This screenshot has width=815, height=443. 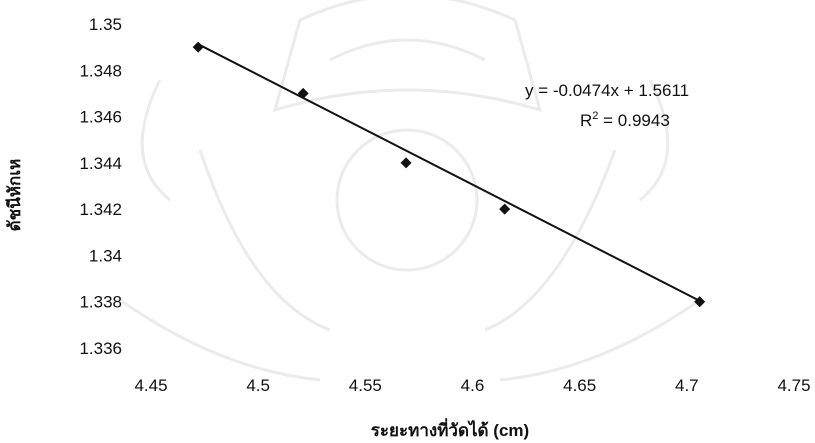 I want to click on r-squared-sup: 2, so click(x=595, y=116).